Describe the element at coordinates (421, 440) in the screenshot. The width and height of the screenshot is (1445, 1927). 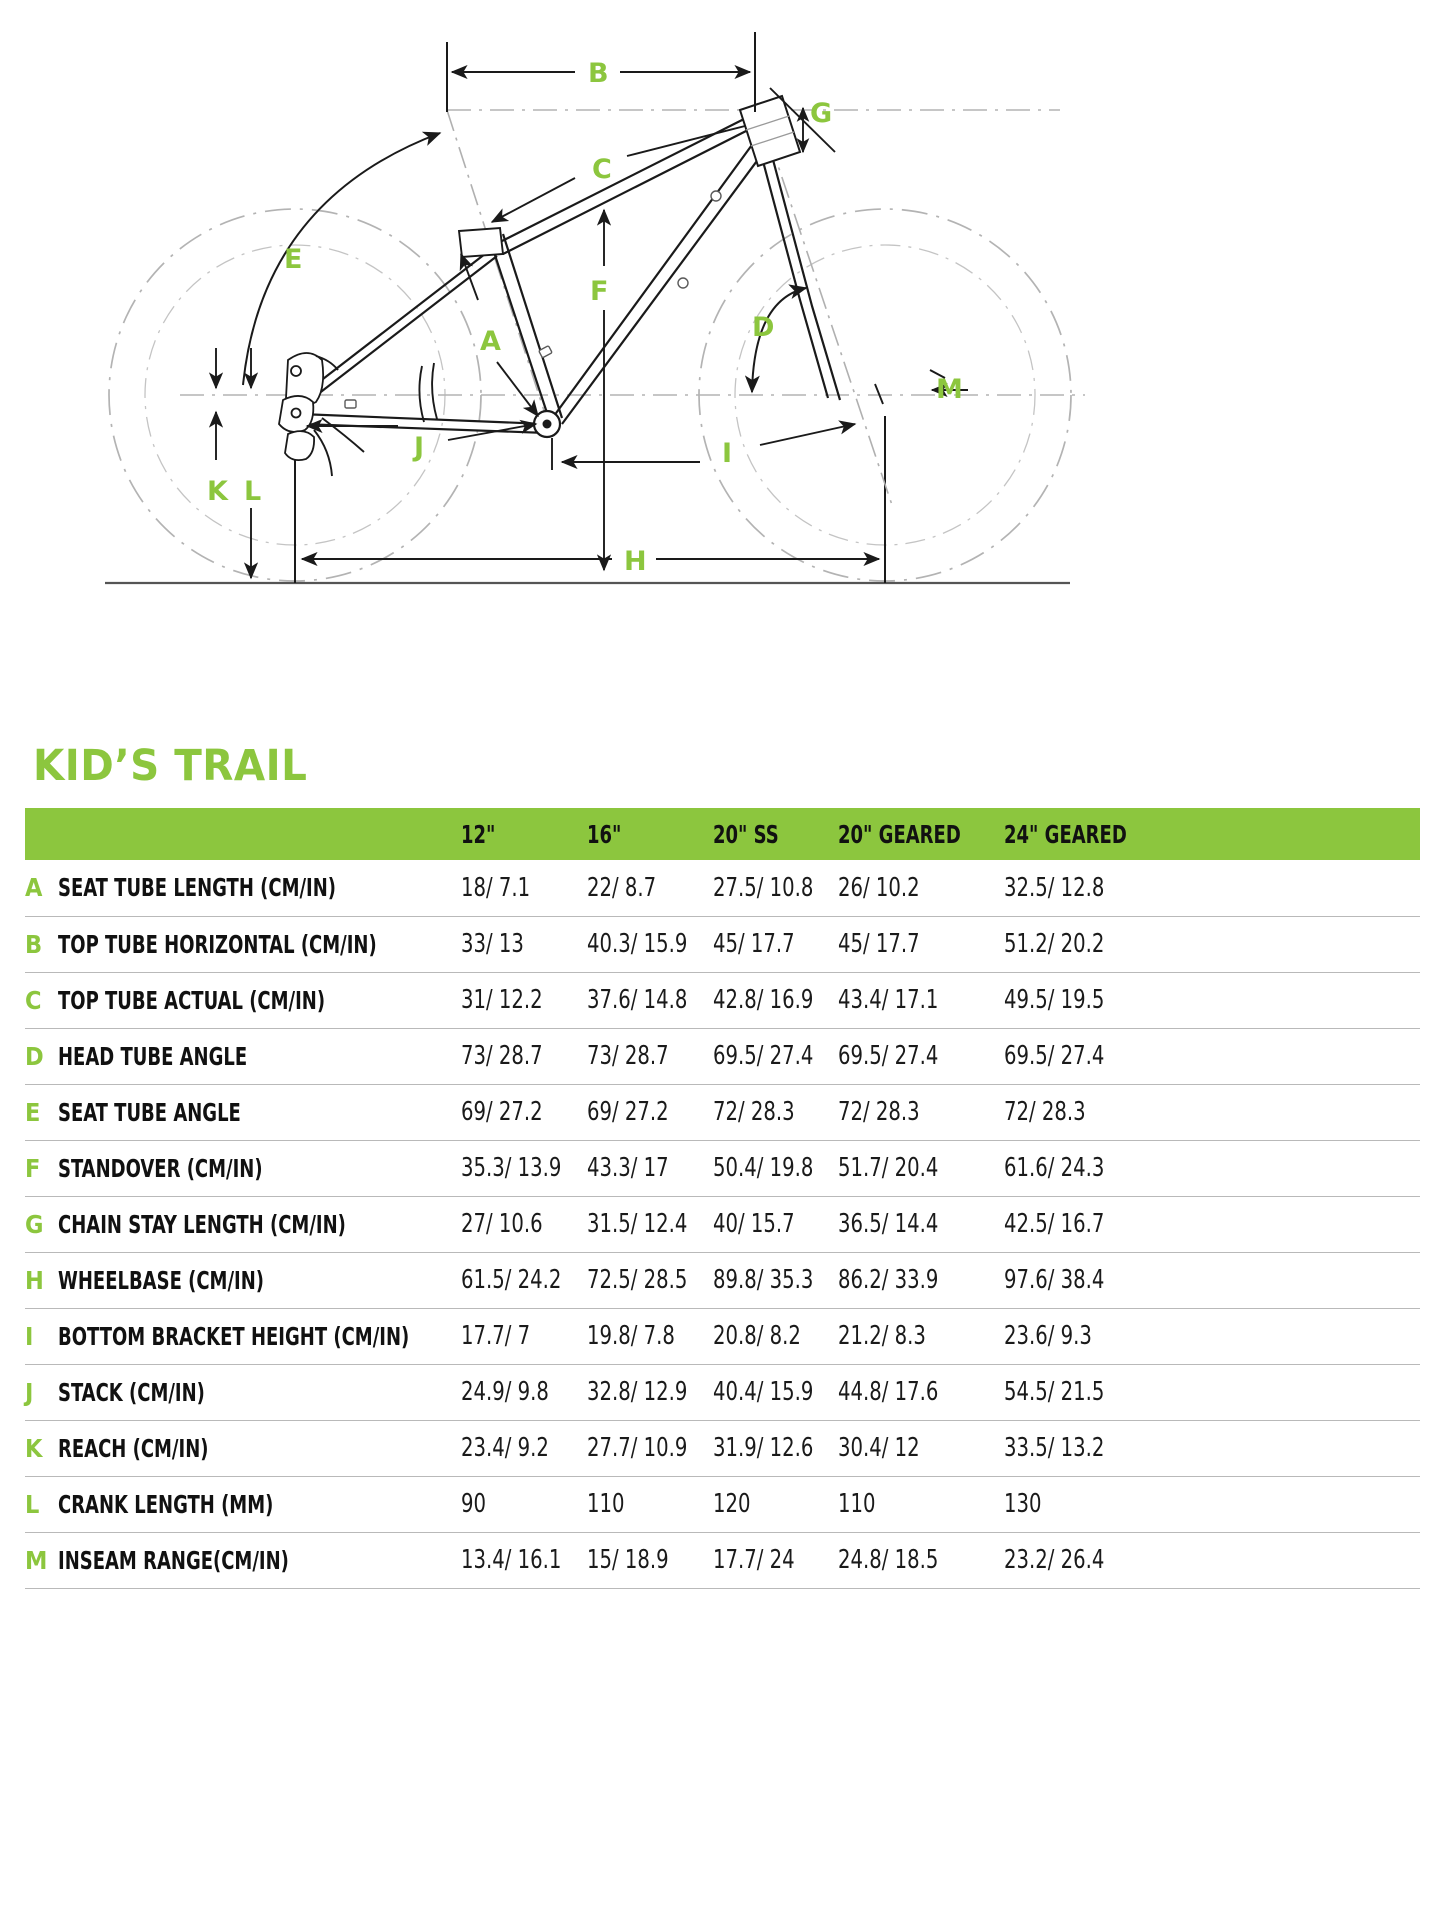
I see `dimension-j: J` at that location.